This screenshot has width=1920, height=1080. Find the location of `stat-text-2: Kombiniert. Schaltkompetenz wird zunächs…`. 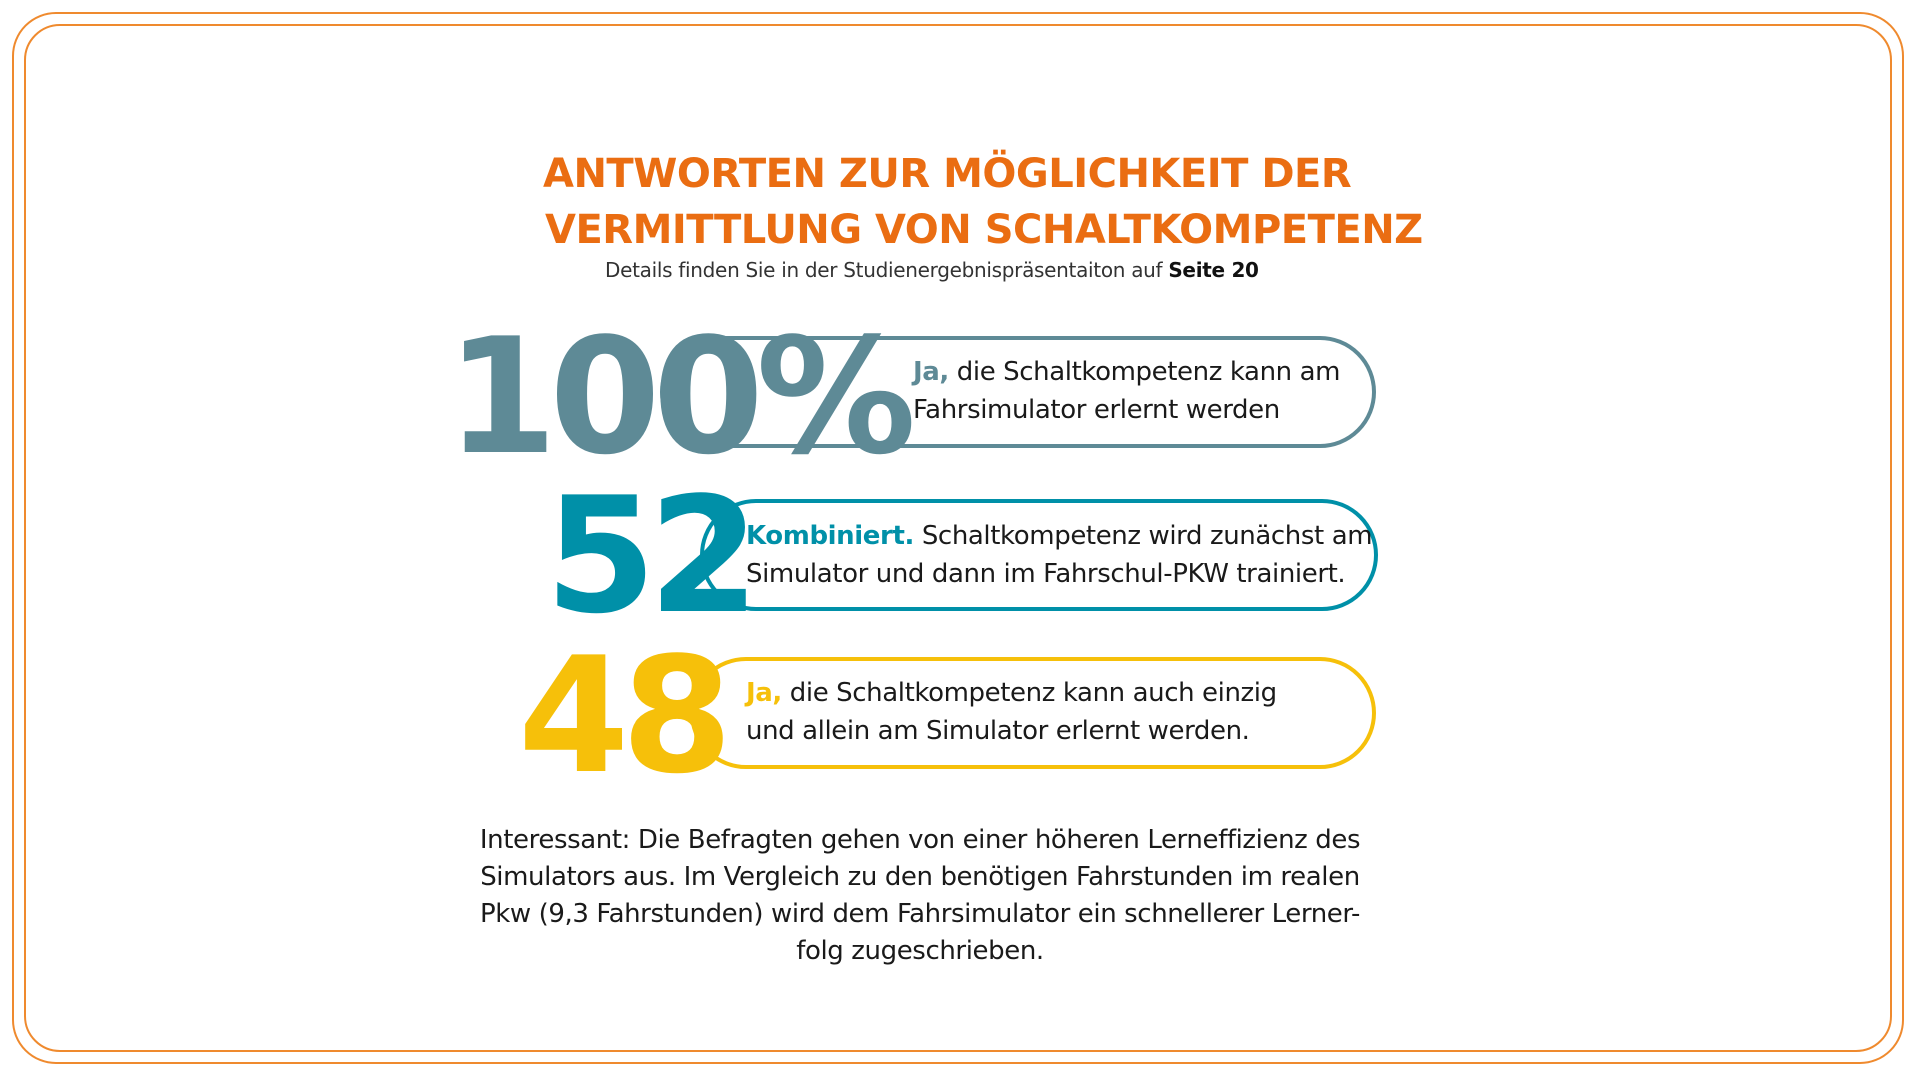

stat-text-2: Kombiniert. Schaltkompetenz wird zunächs… is located at coordinates (1059, 555).